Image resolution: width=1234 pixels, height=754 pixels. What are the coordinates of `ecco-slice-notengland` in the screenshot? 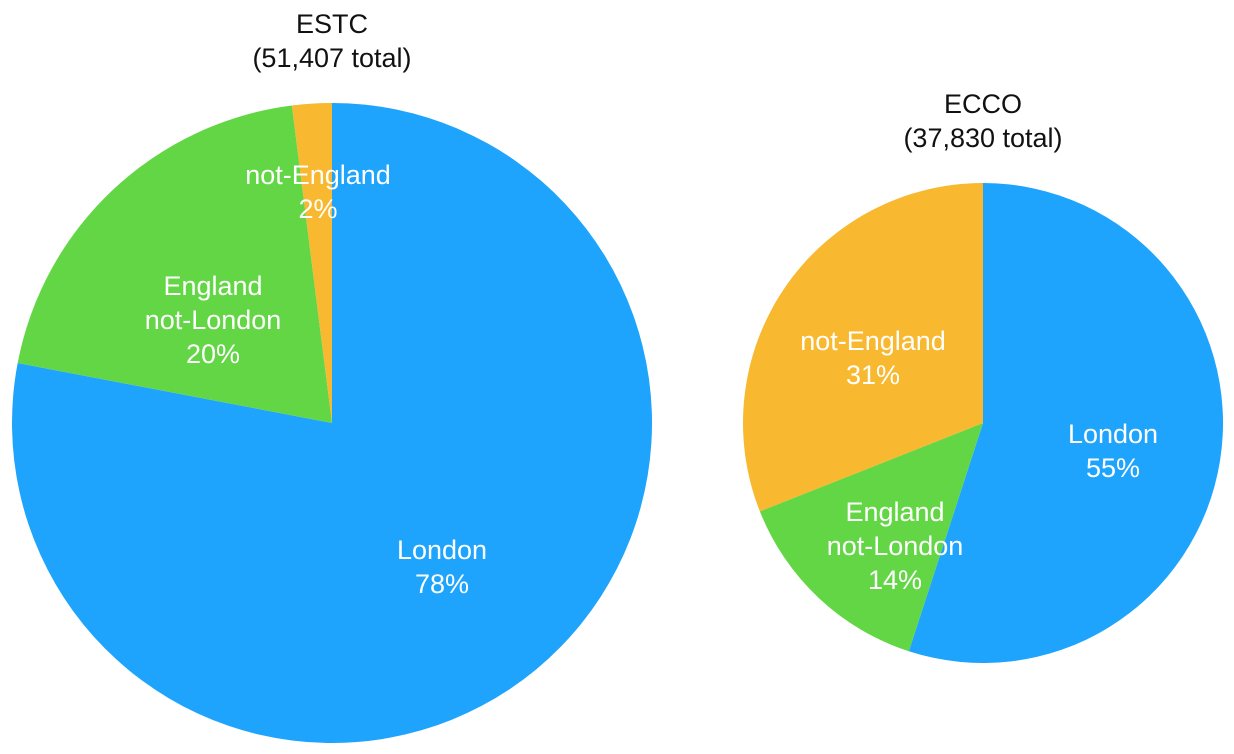 It's located at (862, 347).